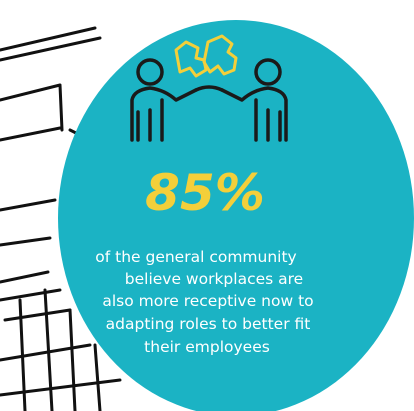 The width and height of the screenshot is (414, 411). What do you see at coordinates (207, 347) in the screenshot?
I see `description-line: their employees` at bounding box center [207, 347].